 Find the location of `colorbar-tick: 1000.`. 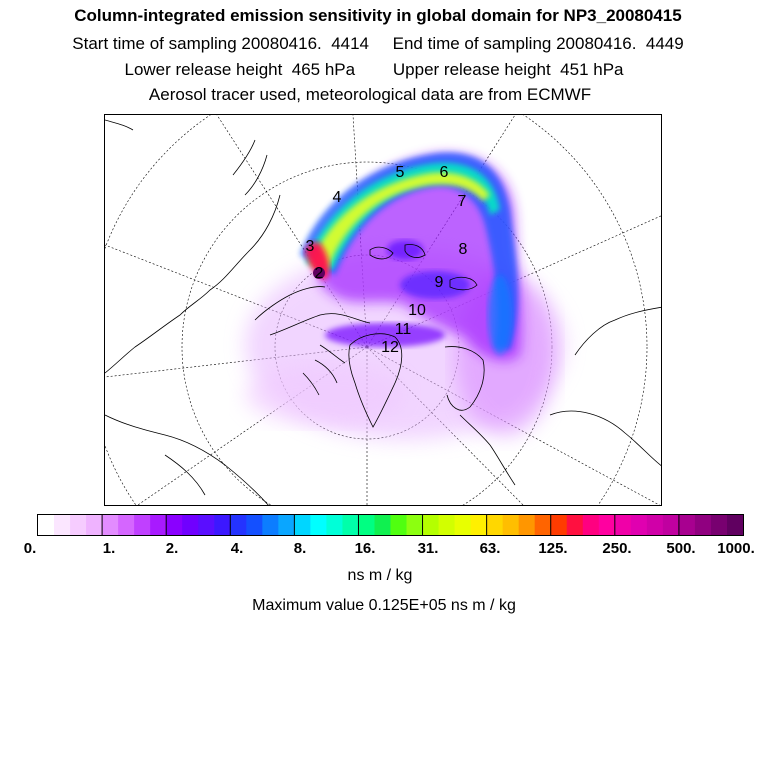

colorbar-tick: 1000. is located at coordinates (736, 548).